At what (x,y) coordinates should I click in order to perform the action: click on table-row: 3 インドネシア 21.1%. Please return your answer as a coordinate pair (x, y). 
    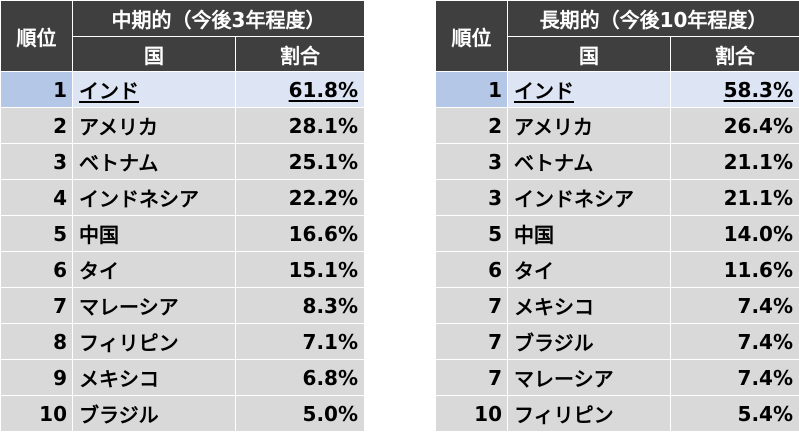
    Looking at the image, I should click on (617, 197).